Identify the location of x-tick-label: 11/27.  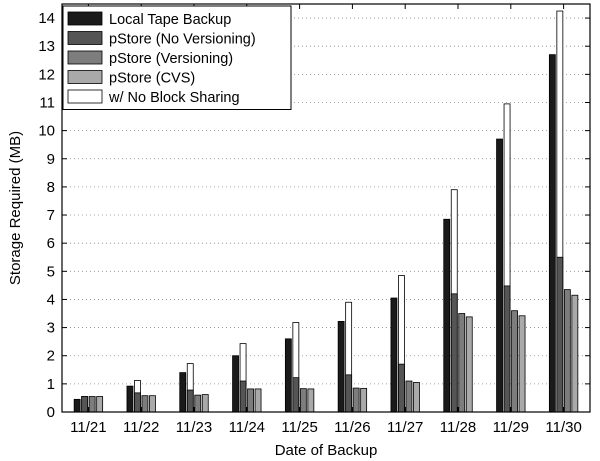
(405, 427).